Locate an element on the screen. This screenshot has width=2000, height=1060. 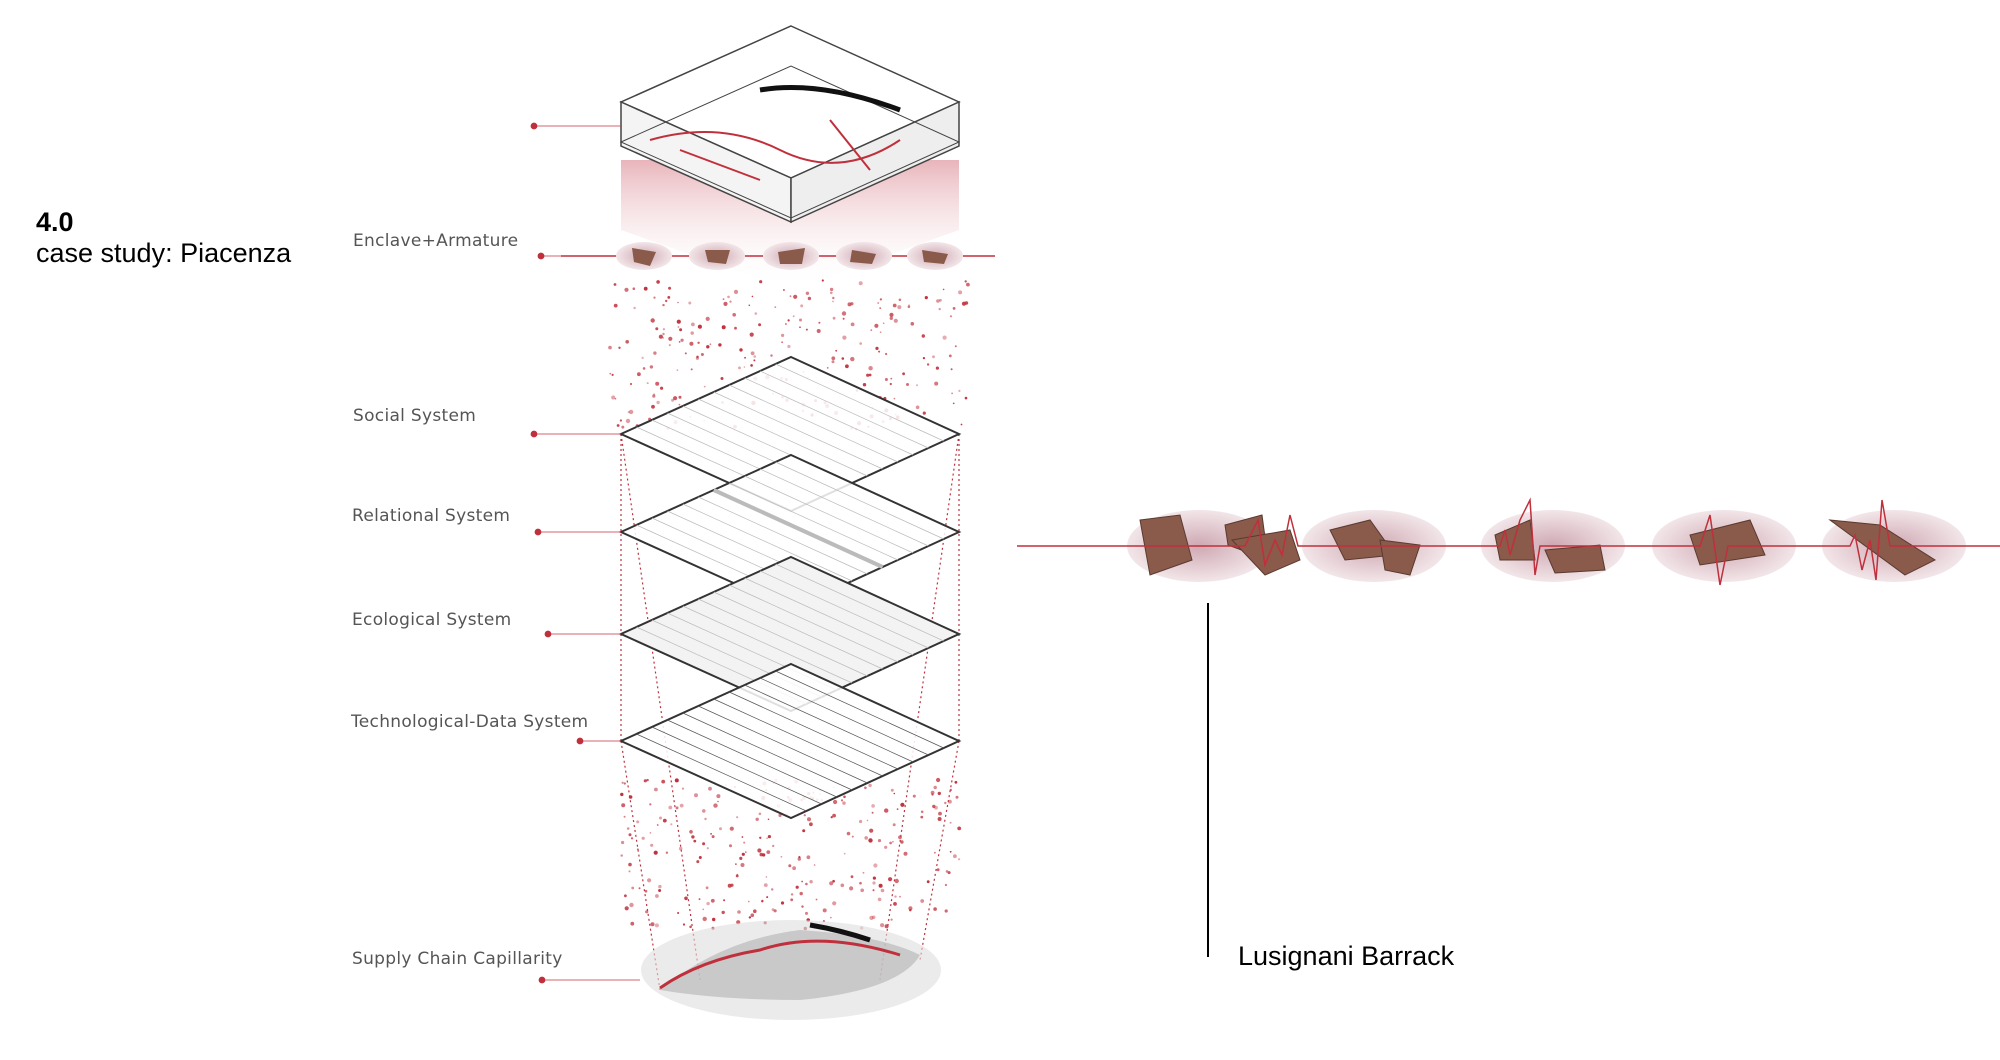
section-title: case study: Piacenza is located at coordinates (164, 253).